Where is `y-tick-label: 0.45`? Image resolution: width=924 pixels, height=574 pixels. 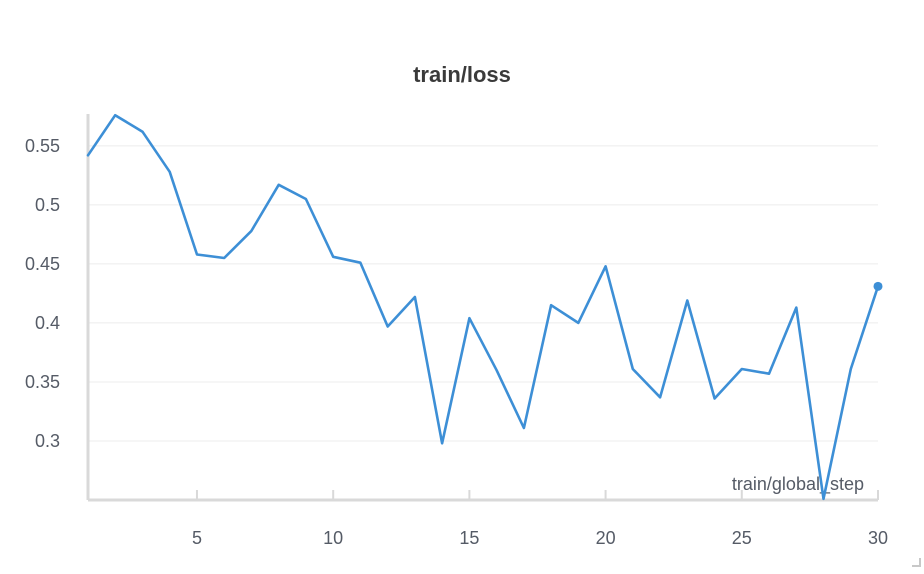
y-tick-label: 0.45 is located at coordinates (42, 264).